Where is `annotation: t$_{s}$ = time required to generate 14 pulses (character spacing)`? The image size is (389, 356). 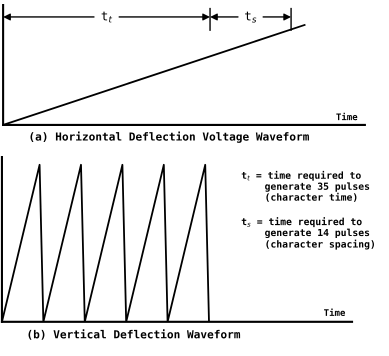 annotation: t$_{s}$ = time required to generate 14 pulses (character spacing) is located at coordinates (308, 233).